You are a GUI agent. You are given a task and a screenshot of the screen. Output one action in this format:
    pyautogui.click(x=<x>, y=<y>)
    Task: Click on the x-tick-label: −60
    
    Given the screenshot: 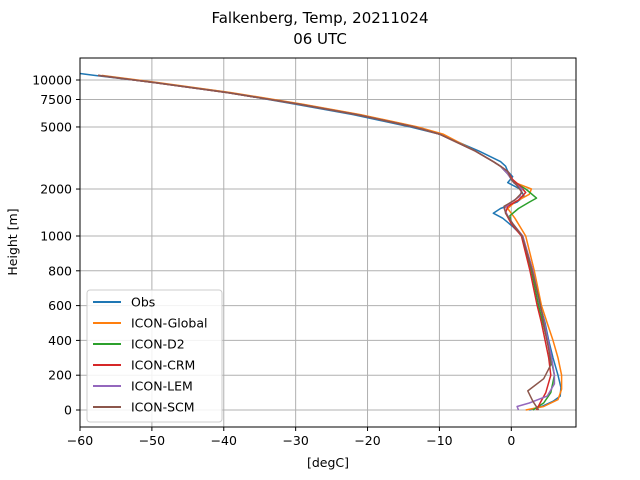 What is the action you would take?
    pyautogui.click(x=80, y=440)
    